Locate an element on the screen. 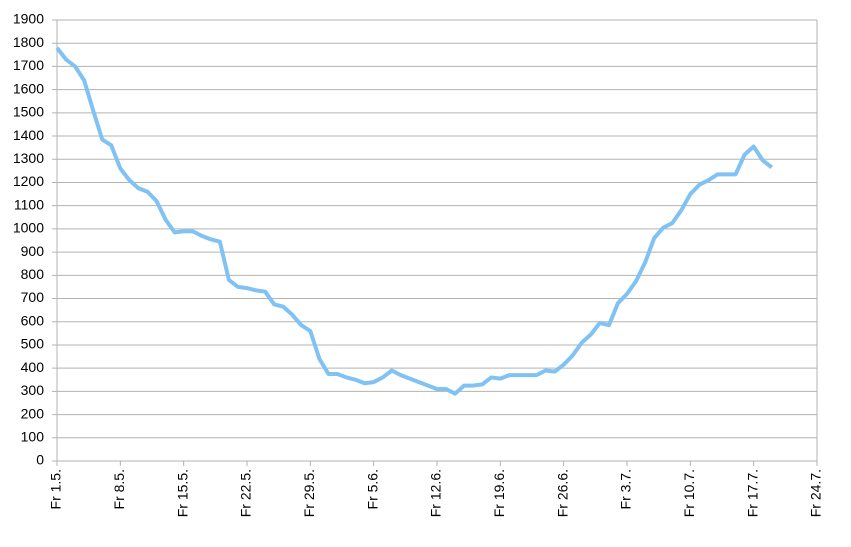 The height and width of the screenshot is (547, 851). x-tick-label: Fr 29.5. is located at coordinates (309, 493).